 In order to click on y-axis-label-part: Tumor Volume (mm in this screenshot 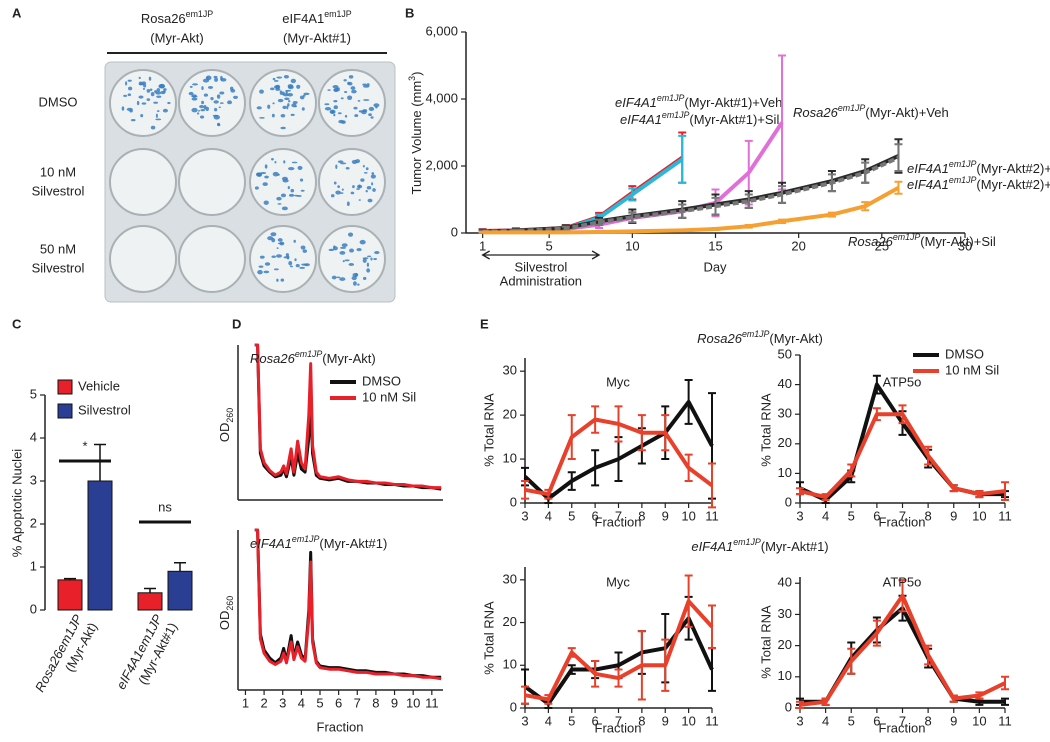, I will do `click(416, 138)`.